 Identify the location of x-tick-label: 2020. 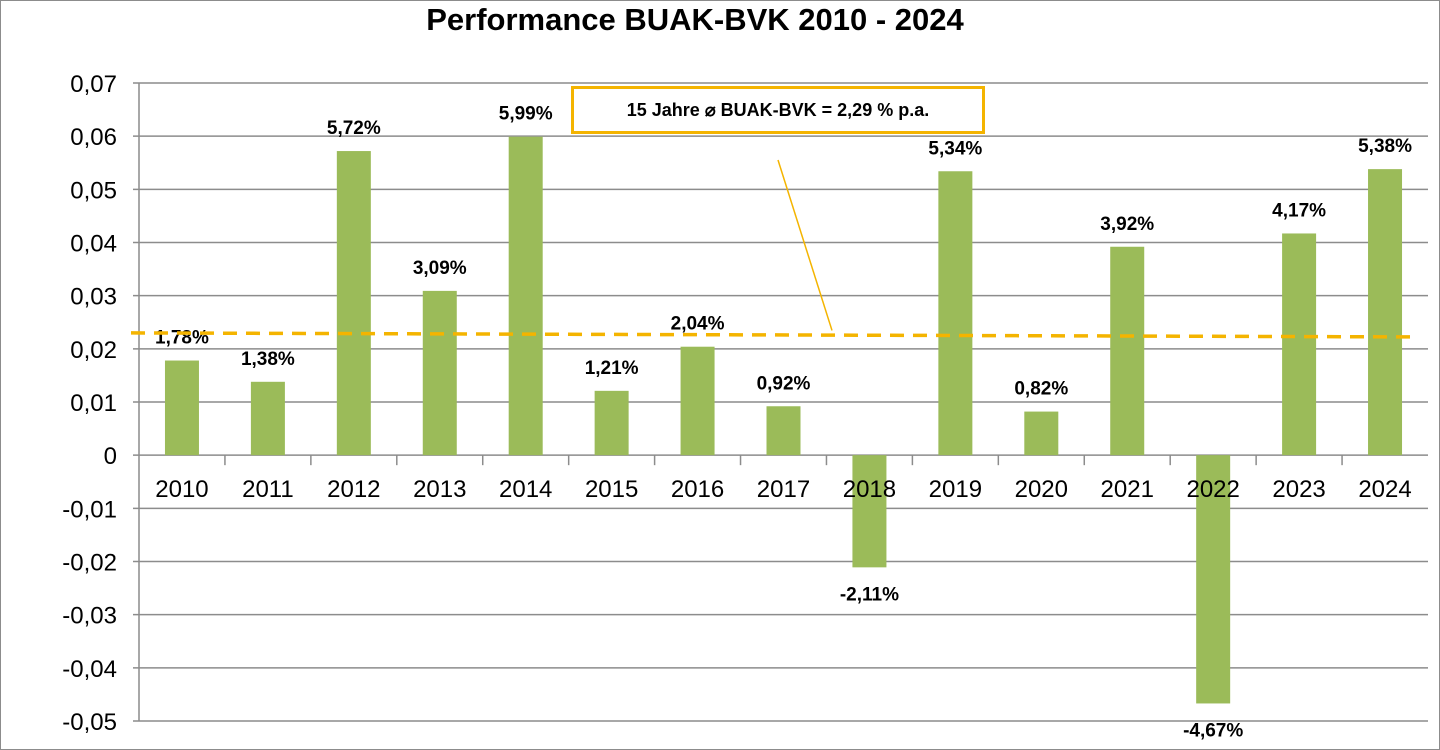
(1041, 489).